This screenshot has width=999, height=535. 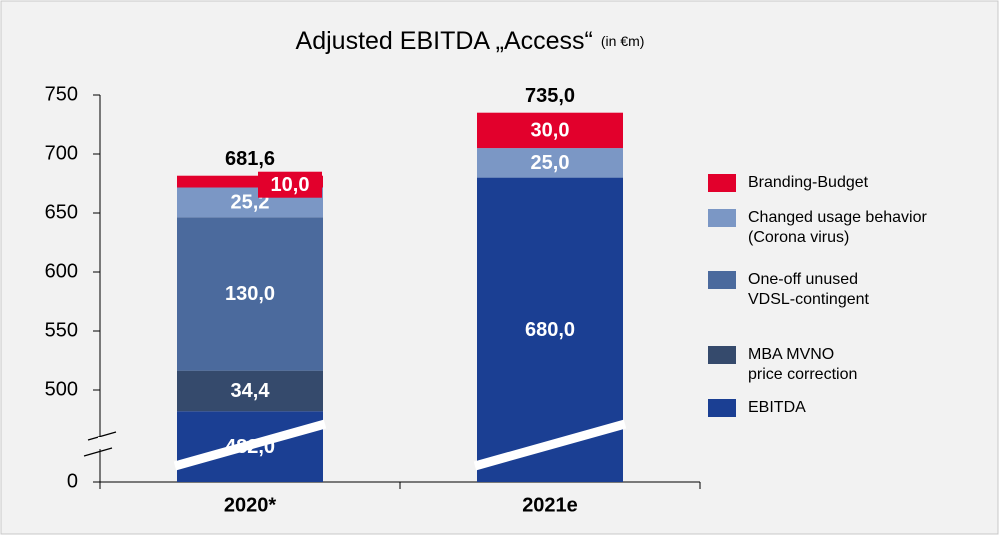 I want to click on y-tick-label: 500, so click(x=61, y=389).